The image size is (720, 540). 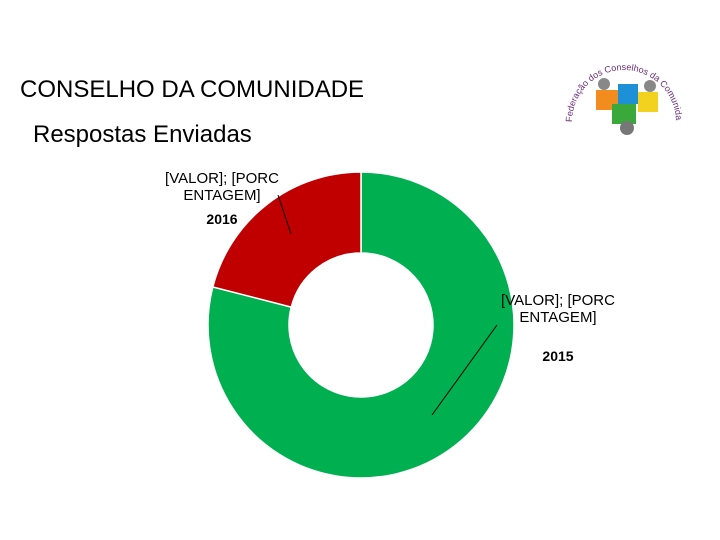 I want to click on chart-title: CONSELHO DA COMUNIDADE, so click(x=192, y=89).